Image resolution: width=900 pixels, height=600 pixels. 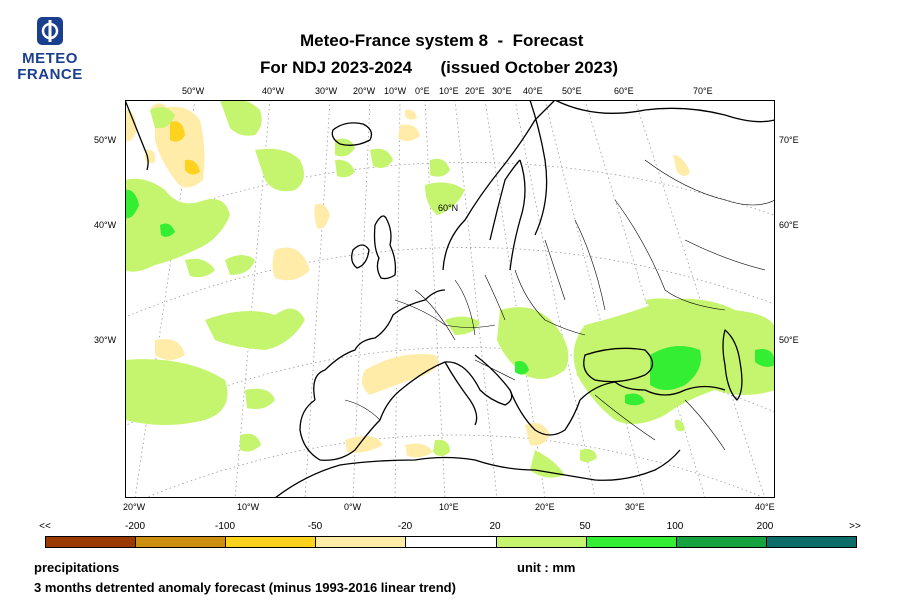 I want to click on colorbar-tick-2: -100, so click(x=225, y=526).